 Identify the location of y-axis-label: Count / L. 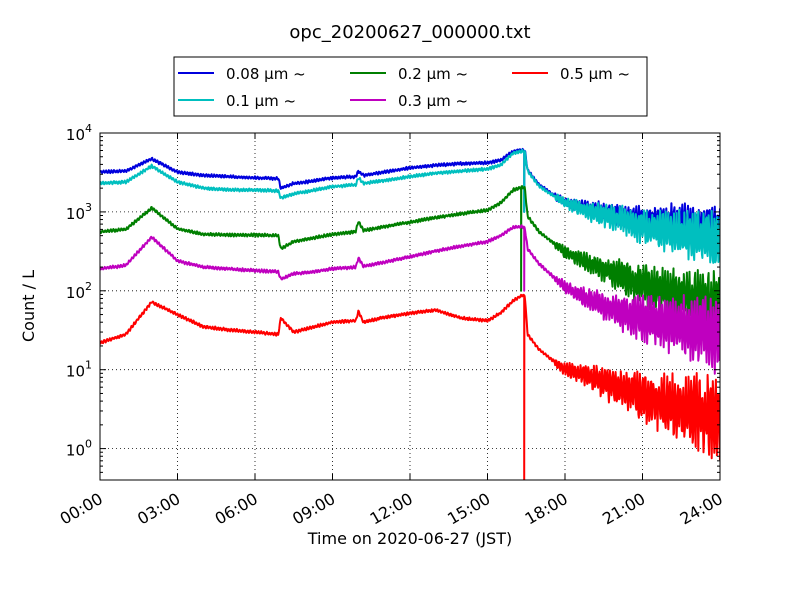
(28, 306).